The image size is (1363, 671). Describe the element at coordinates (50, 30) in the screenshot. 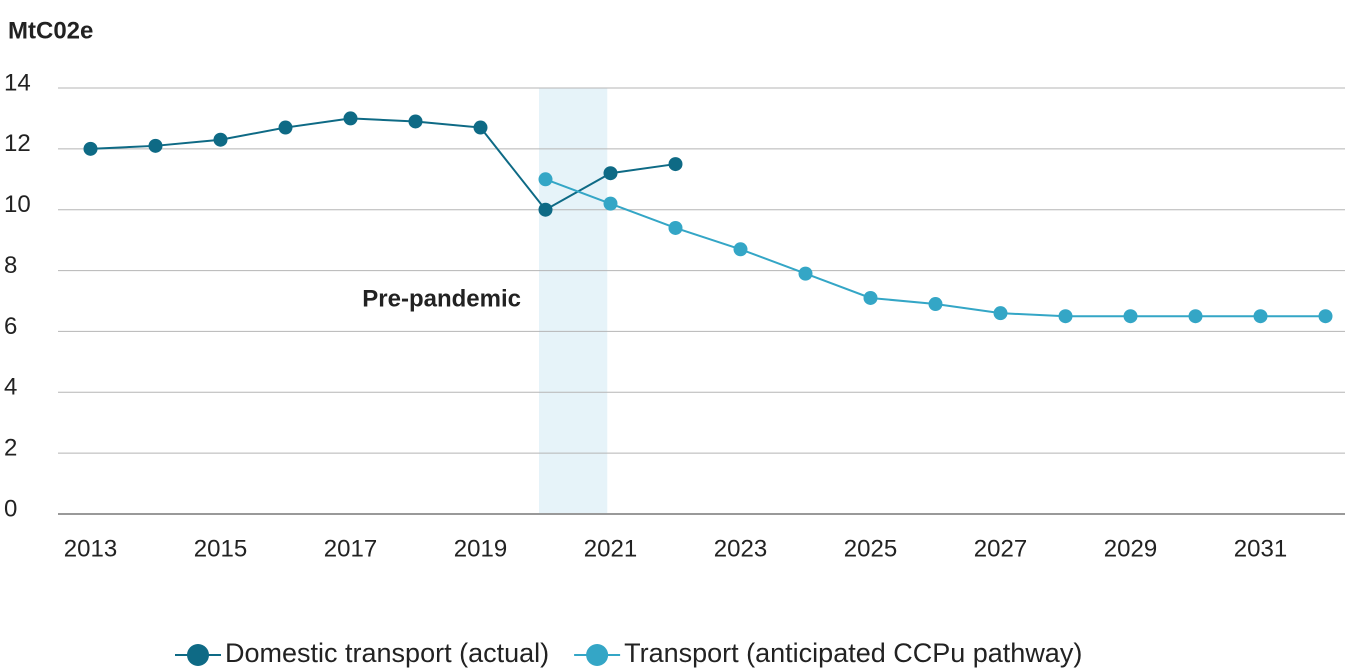

I see `y-axis-label: MtC02e` at that location.